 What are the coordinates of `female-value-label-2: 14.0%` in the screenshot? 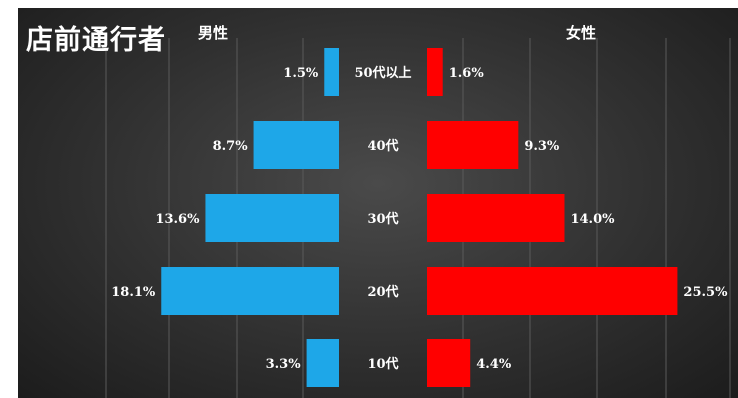 It's located at (592, 219).